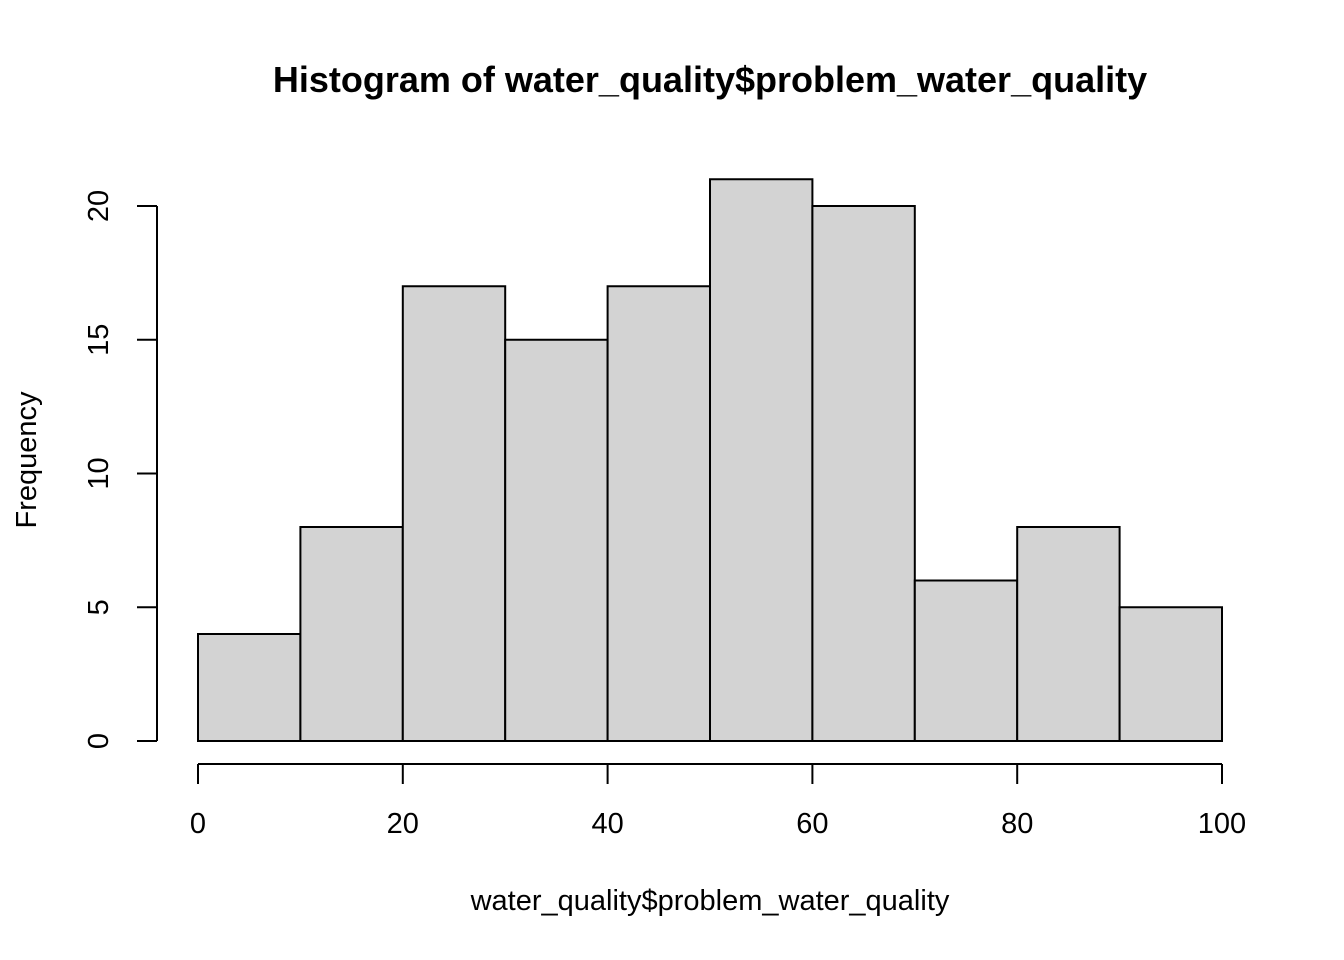 This screenshot has width=1344, height=960. I want to click on y-tick-label-1: 5, so click(99, 607).